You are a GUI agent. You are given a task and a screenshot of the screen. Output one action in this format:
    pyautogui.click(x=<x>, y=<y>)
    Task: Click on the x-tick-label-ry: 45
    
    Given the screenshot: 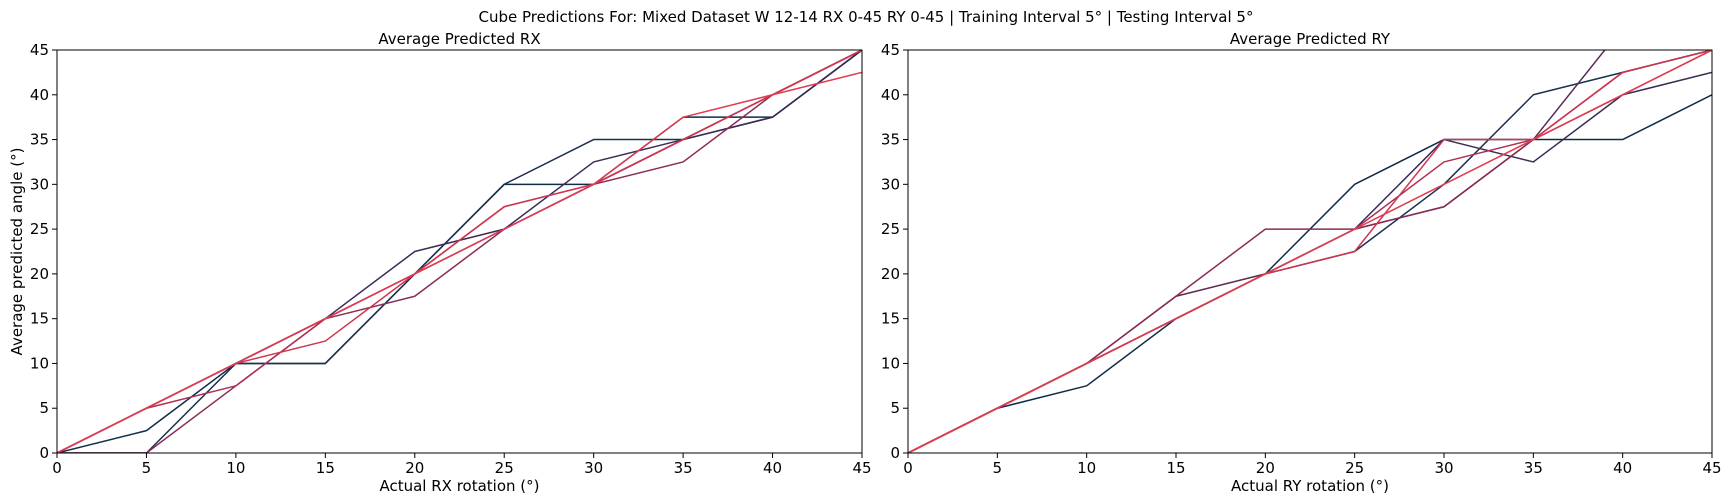 What is the action you would take?
    pyautogui.click(x=1711, y=468)
    